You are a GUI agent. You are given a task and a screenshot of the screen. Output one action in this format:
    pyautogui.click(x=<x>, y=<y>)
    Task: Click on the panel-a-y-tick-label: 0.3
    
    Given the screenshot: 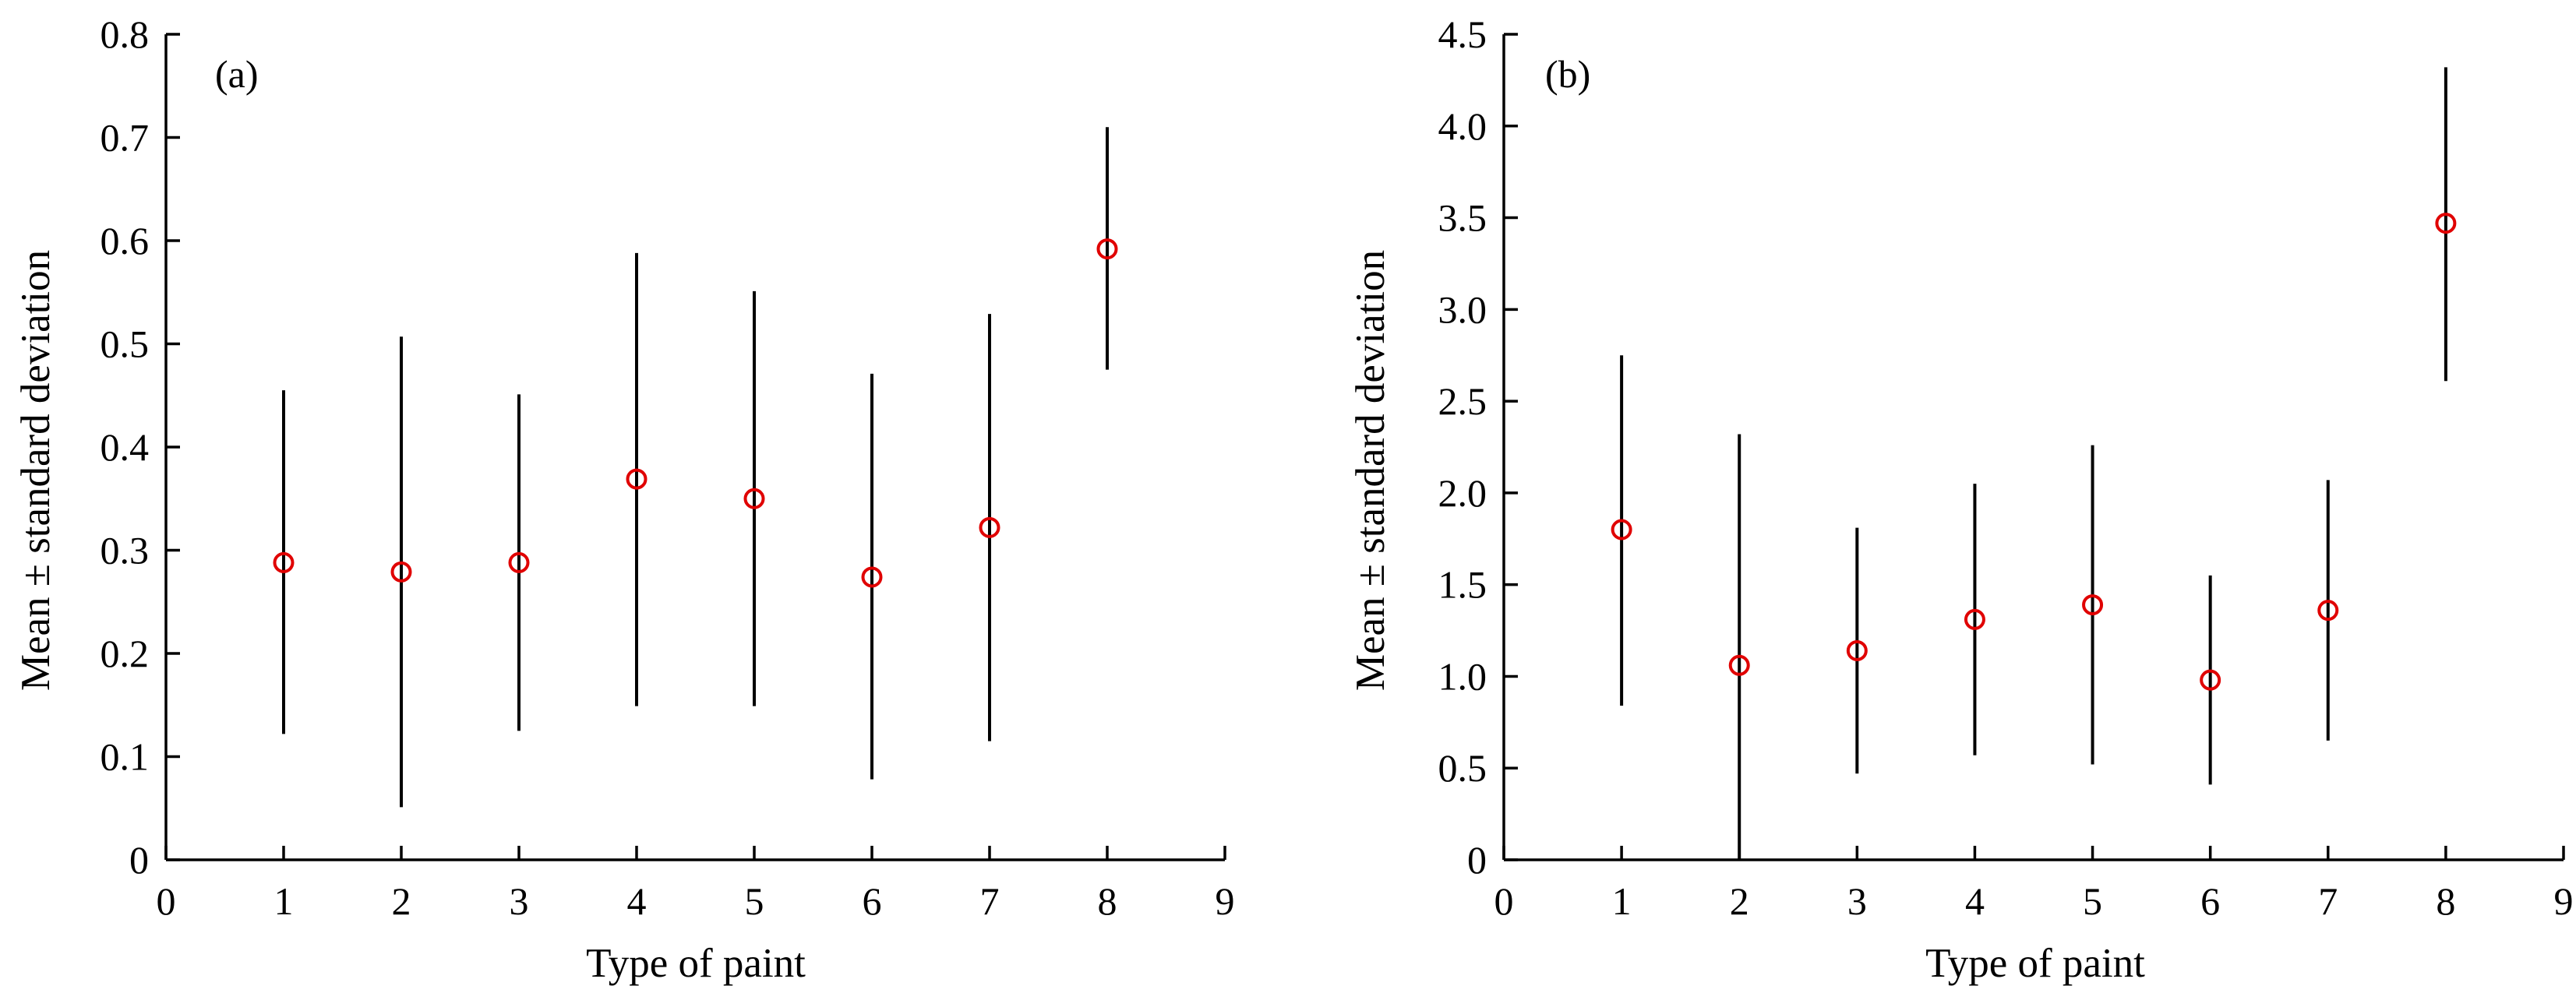 What is the action you would take?
    pyautogui.click(x=125, y=551)
    